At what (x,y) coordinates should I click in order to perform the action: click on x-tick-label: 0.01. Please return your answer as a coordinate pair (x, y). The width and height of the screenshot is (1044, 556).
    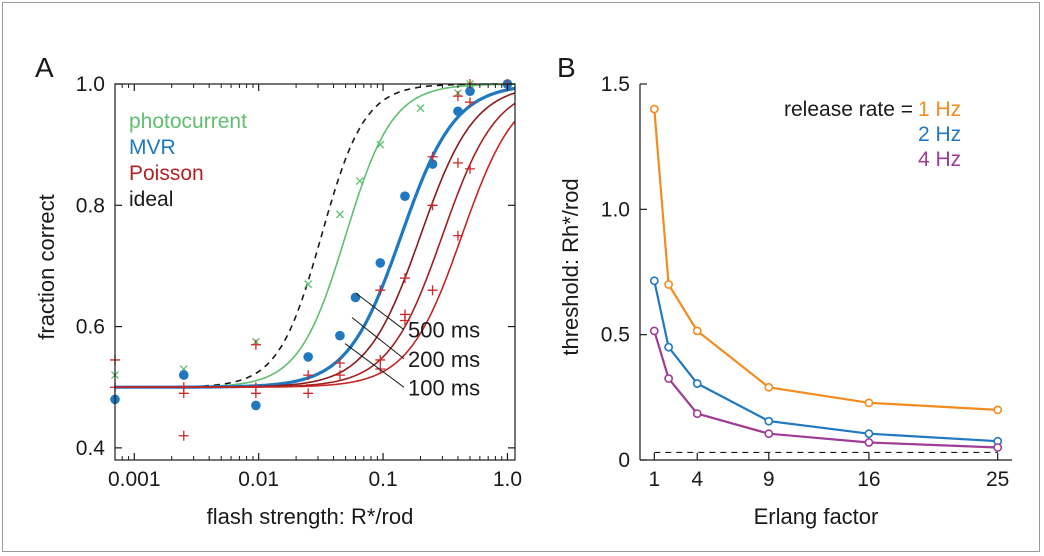
    Looking at the image, I should click on (258, 479).